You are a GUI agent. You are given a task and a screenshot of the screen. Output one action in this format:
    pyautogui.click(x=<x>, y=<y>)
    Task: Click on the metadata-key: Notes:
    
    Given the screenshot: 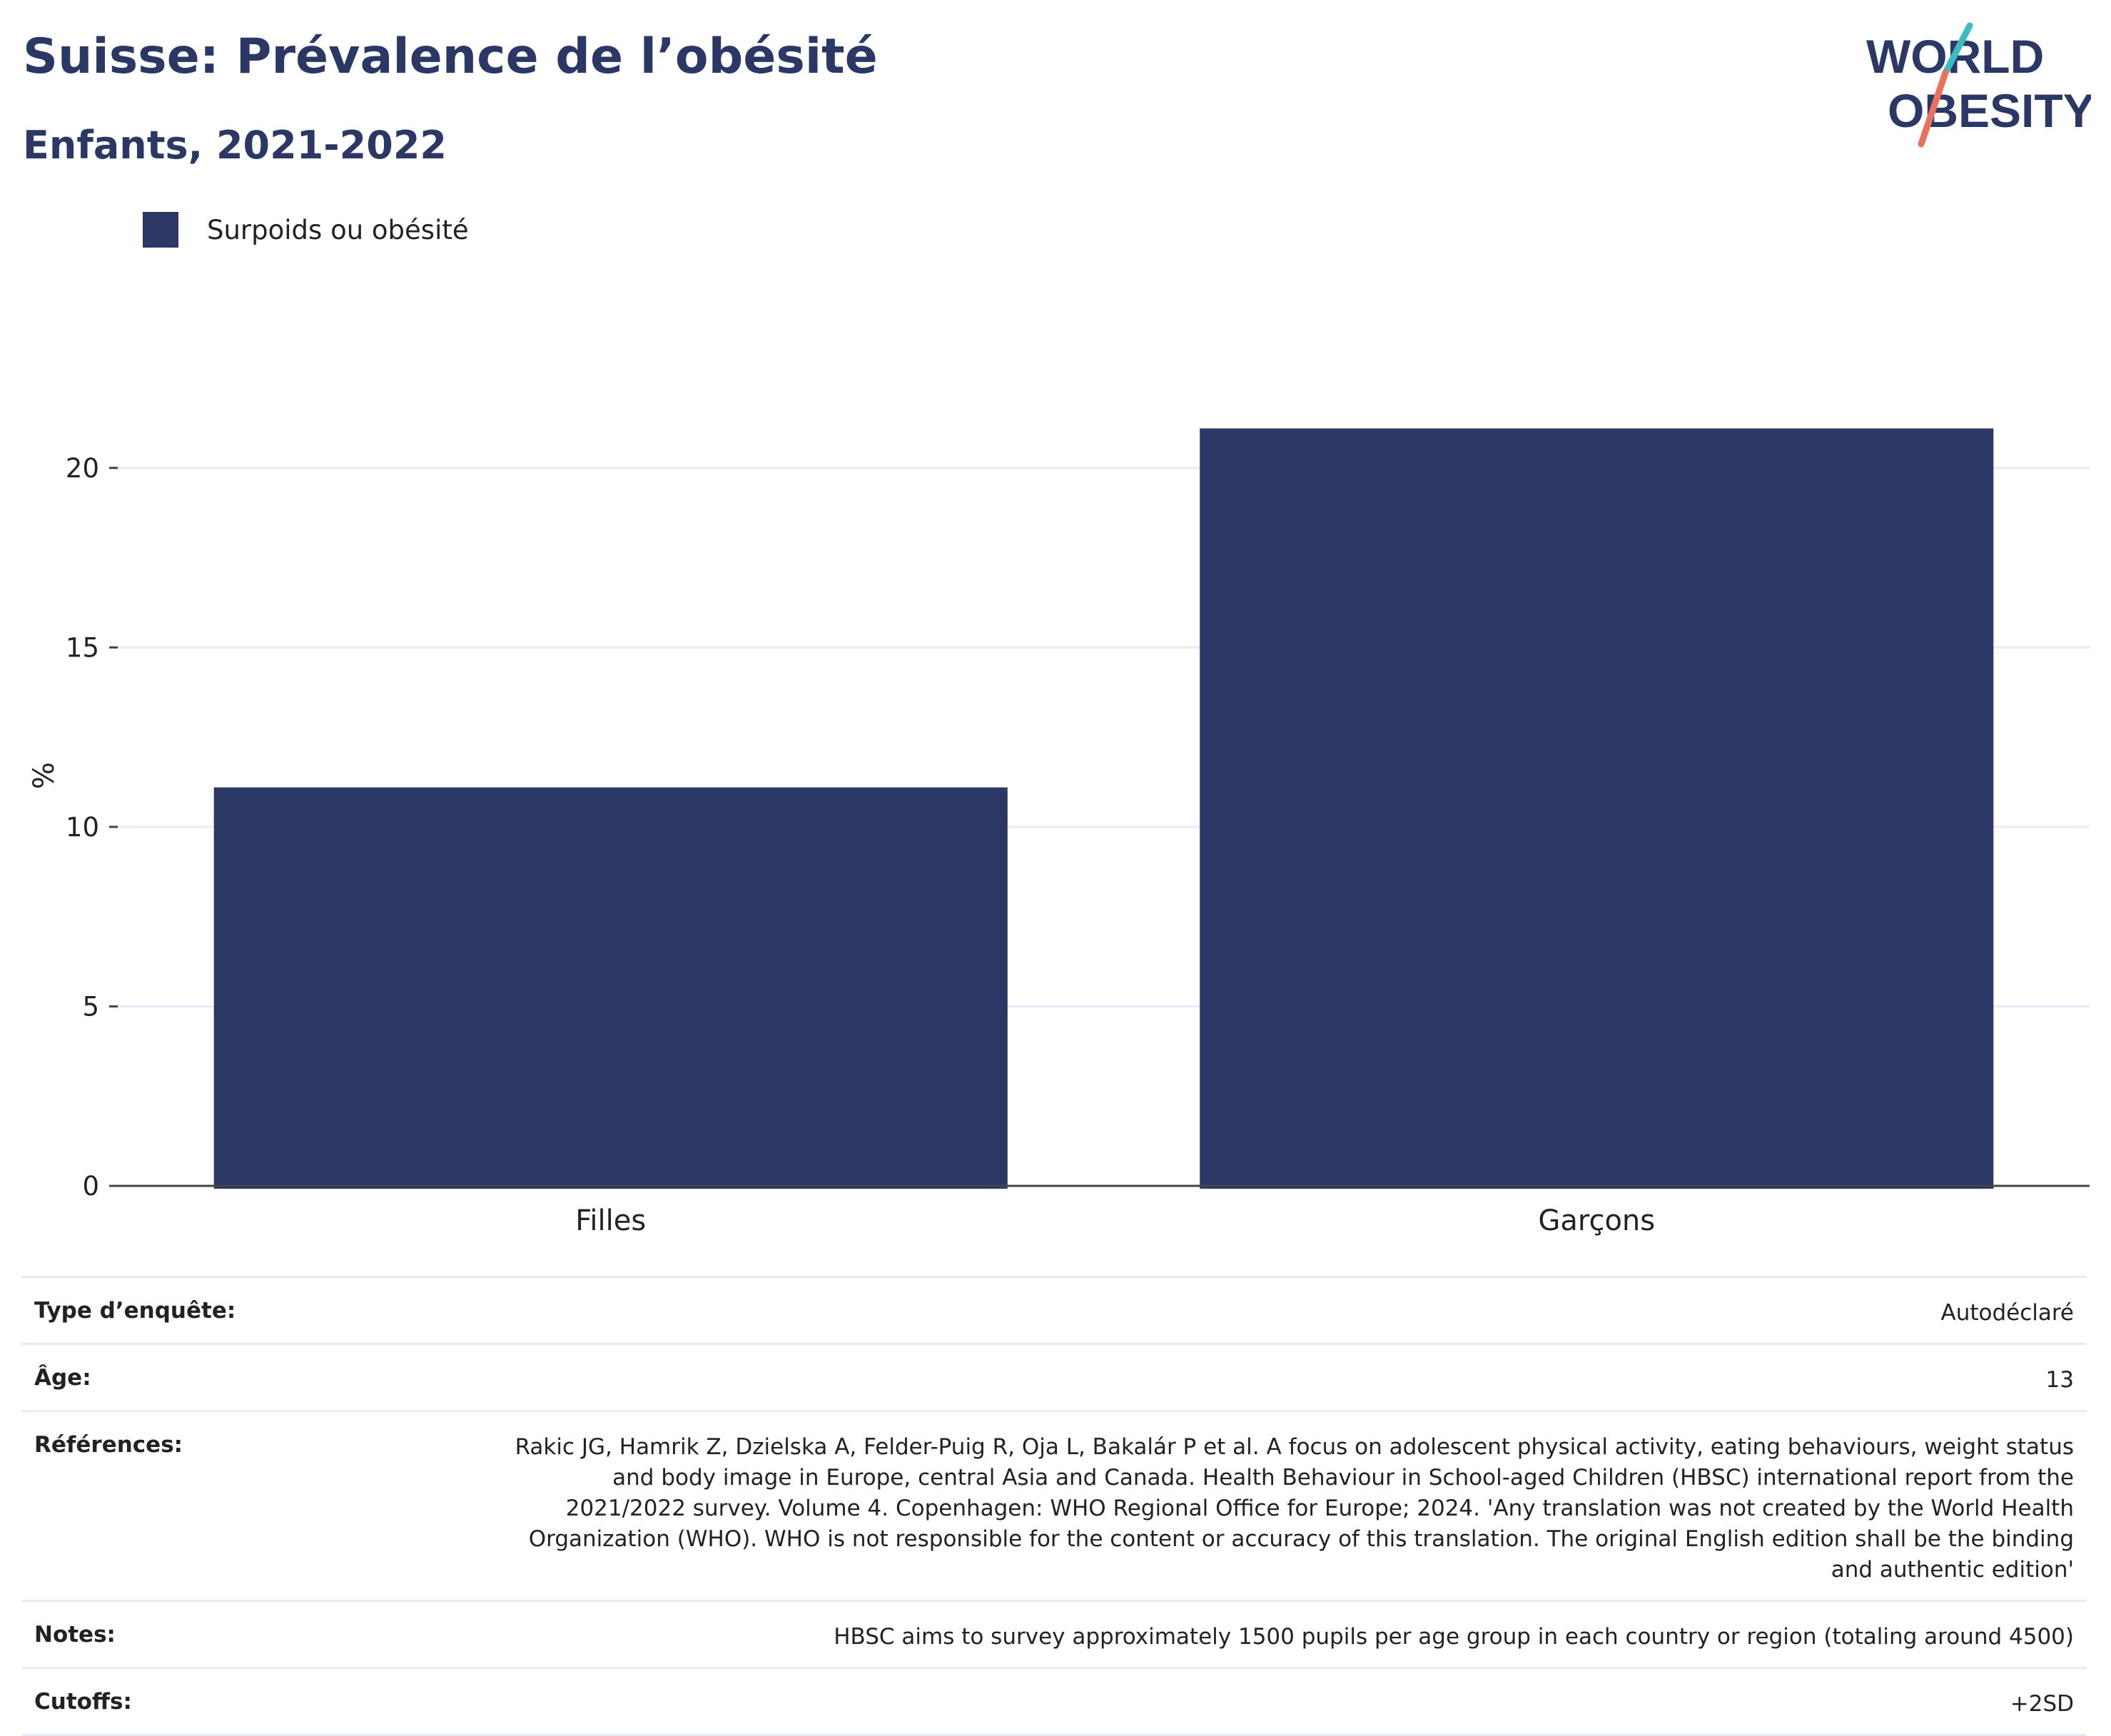 What is the action you would take?
    pyautogui.click(x=75, y=1635)
    